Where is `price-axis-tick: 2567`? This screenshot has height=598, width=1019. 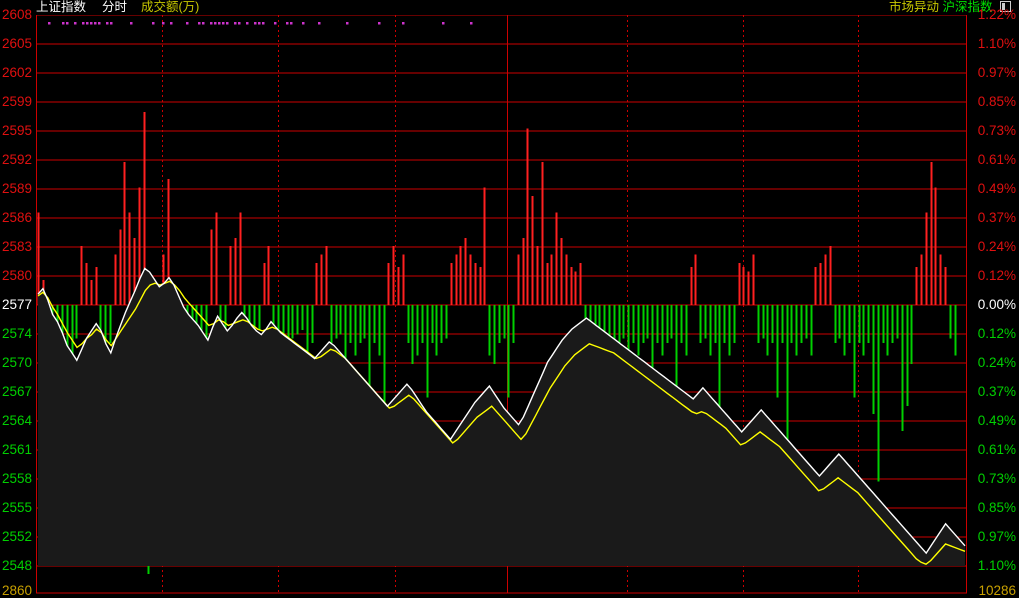
price-axis-tick: 2567 is located at coordinates (17, 391).